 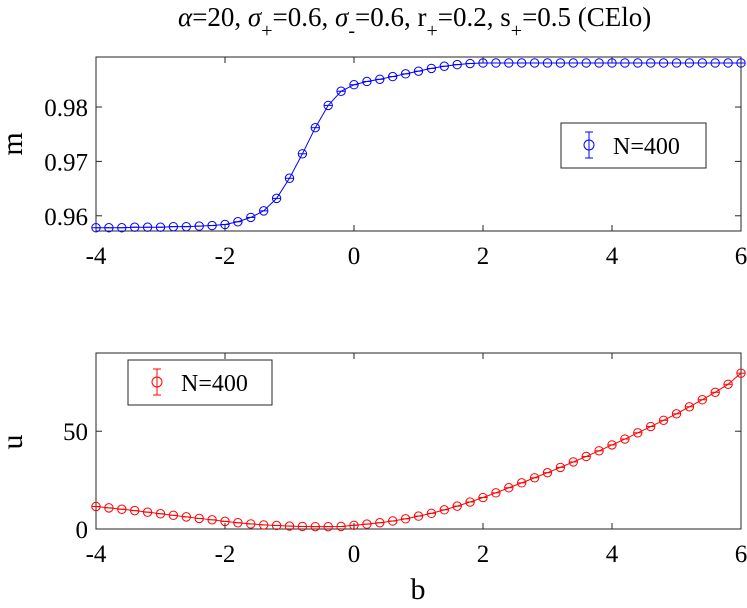 What do you see at coordinates (75, 432) in the screenshot?
I see `y-tick-label-u: 50` at bounding box center [75, 432].